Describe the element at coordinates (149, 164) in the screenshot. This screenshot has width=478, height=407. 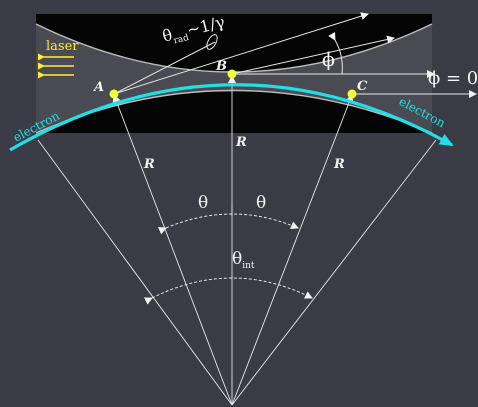
I see `radius-label-left: R` at that location.